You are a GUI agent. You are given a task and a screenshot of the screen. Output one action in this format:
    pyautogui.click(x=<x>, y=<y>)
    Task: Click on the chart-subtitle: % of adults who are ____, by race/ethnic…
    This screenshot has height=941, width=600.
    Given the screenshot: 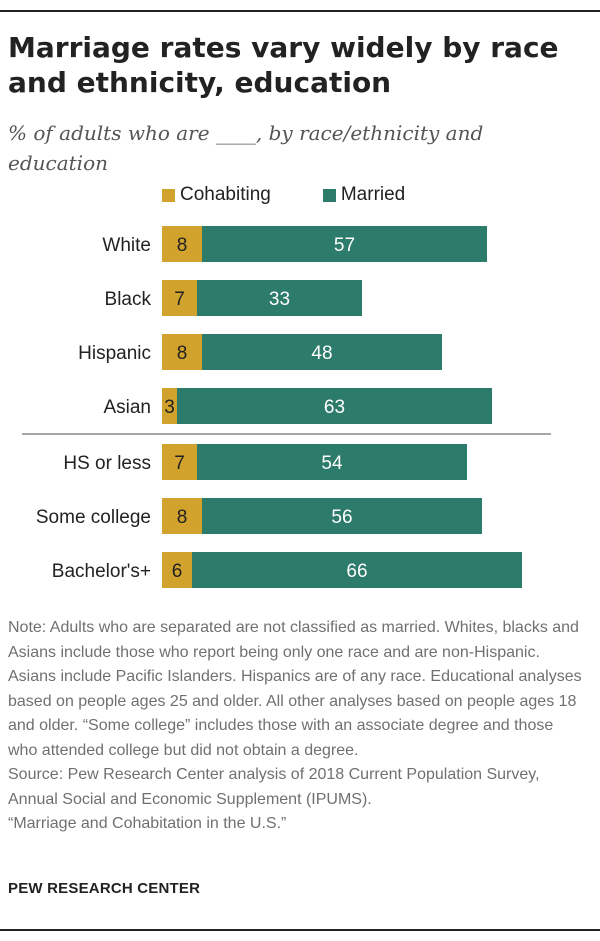 What is the action you would take?
    pyautogui.click(x=246, y=148)
    